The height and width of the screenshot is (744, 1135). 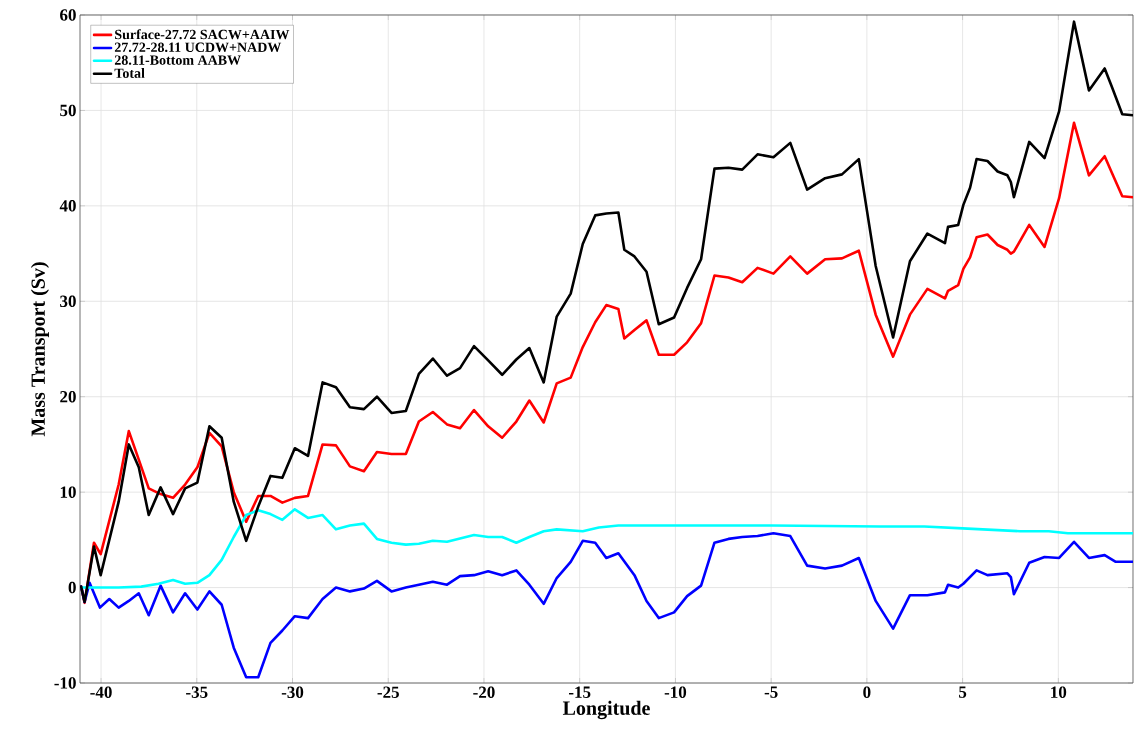 What do you see at coordinates (72, 587) in the screenshot?
I see `y-tick-label: 0` at bounding box center [72, 587].